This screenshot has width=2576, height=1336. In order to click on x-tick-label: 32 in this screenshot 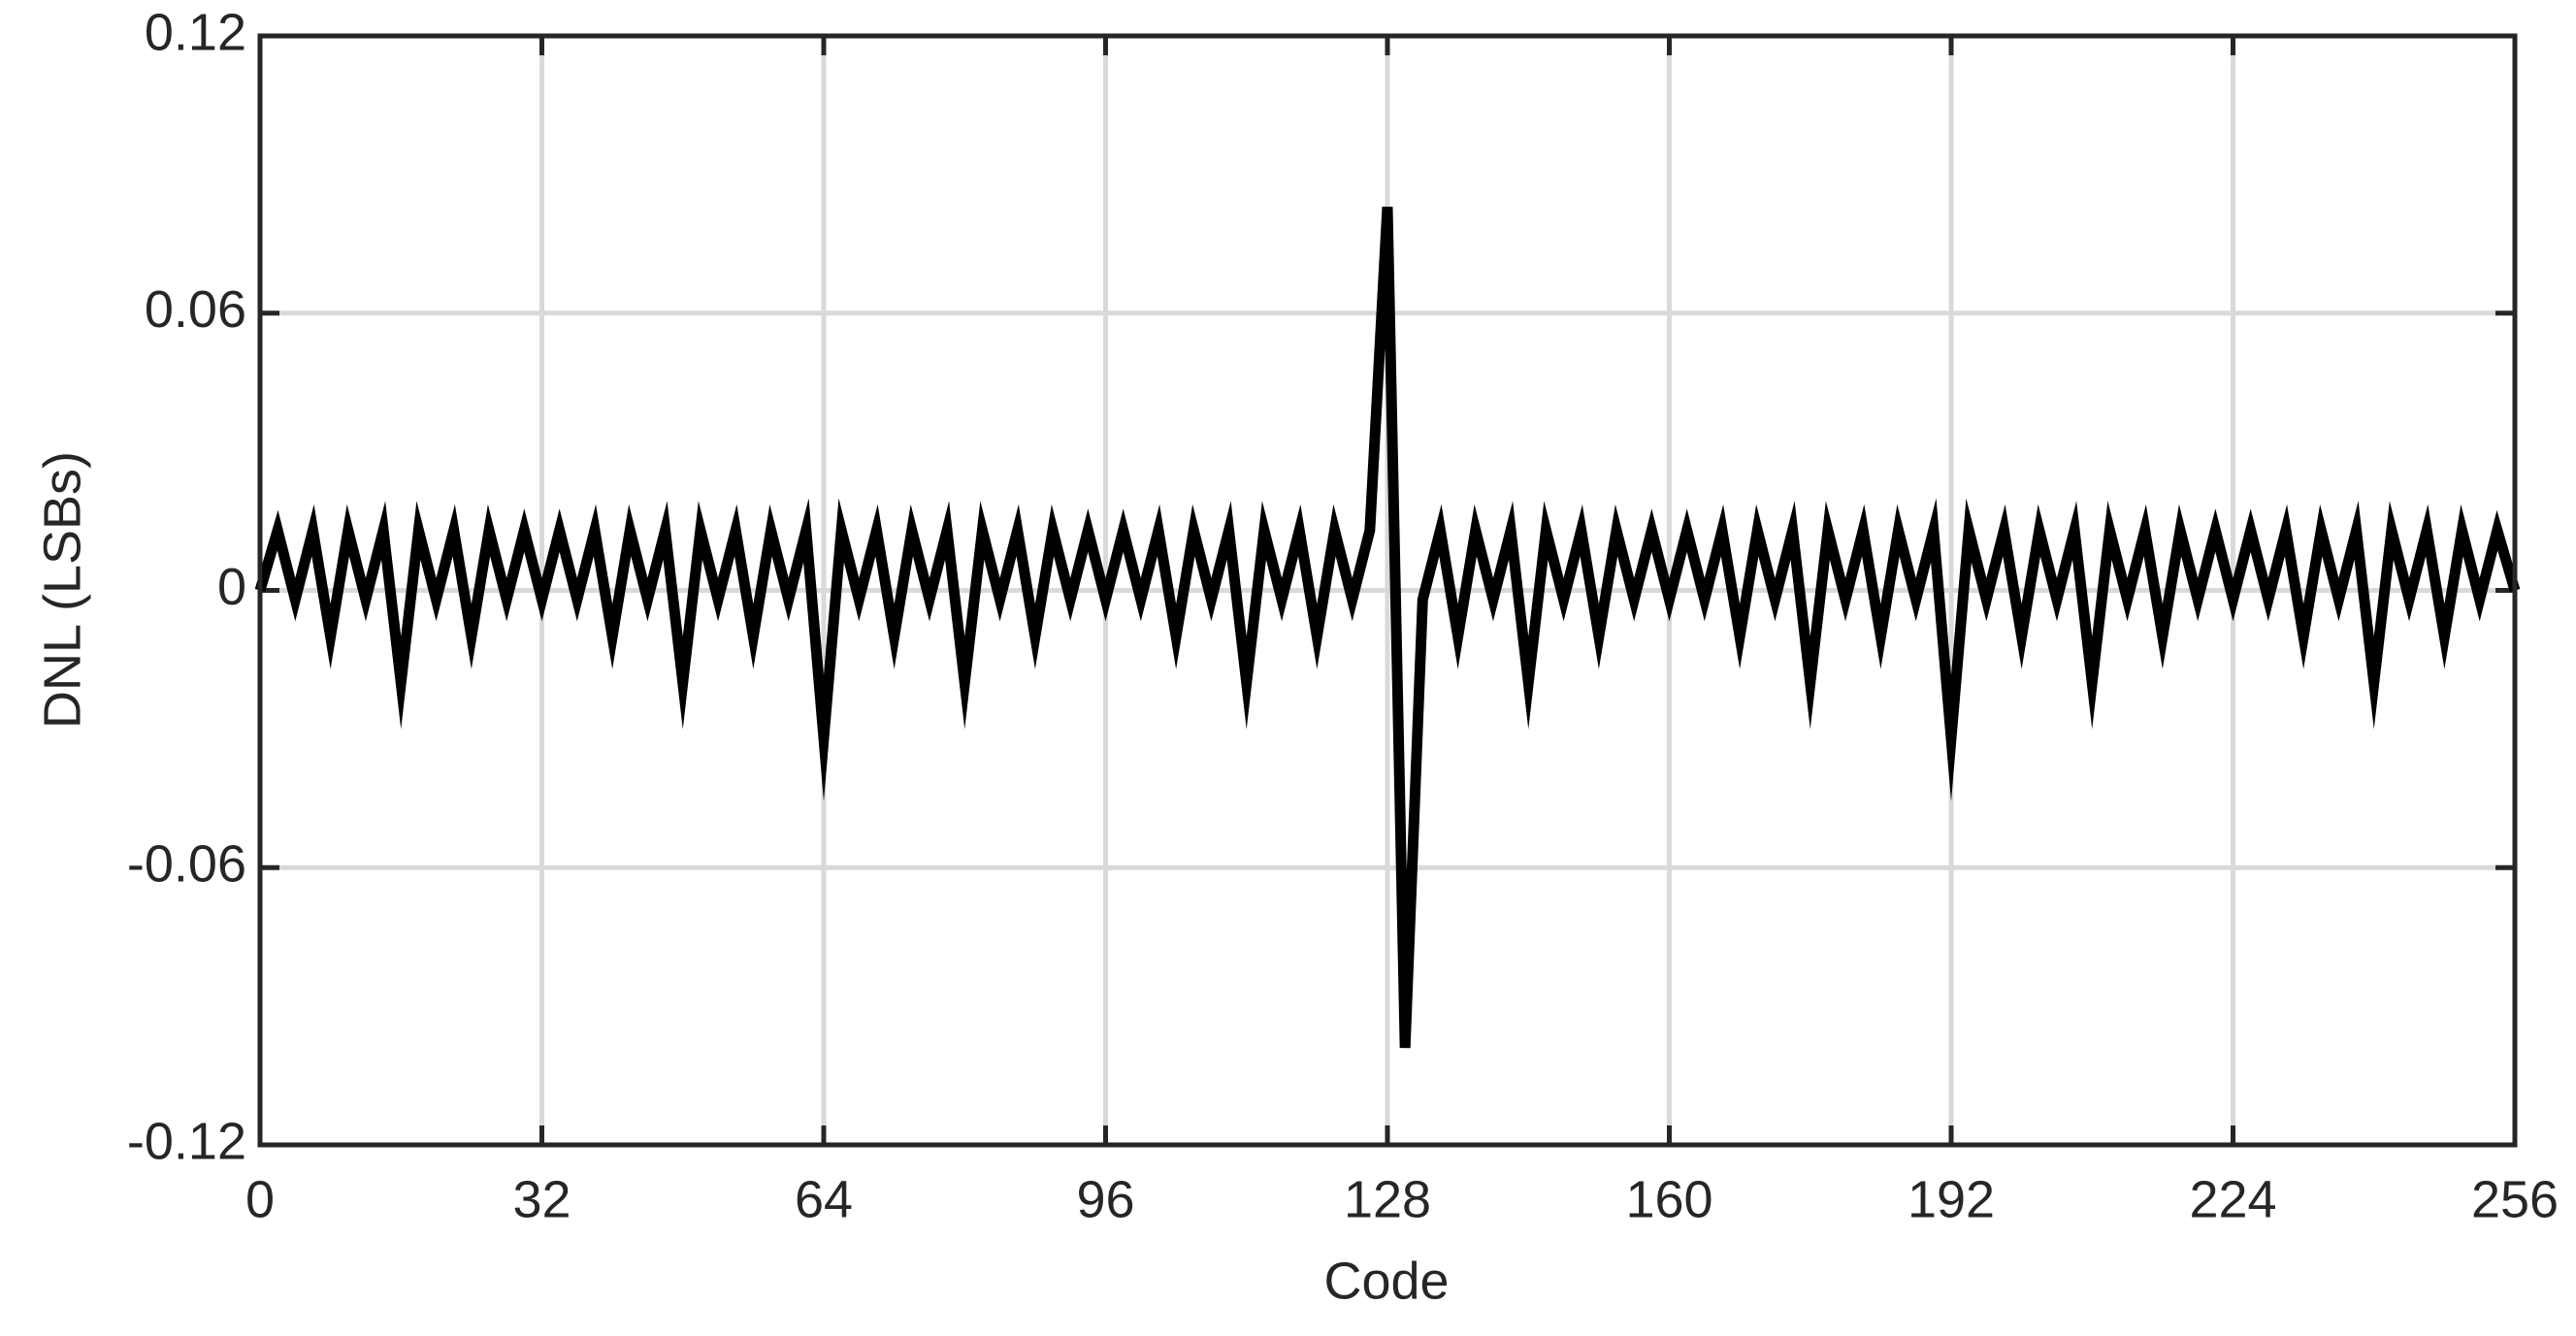, I will do `click(541, 1199)`.